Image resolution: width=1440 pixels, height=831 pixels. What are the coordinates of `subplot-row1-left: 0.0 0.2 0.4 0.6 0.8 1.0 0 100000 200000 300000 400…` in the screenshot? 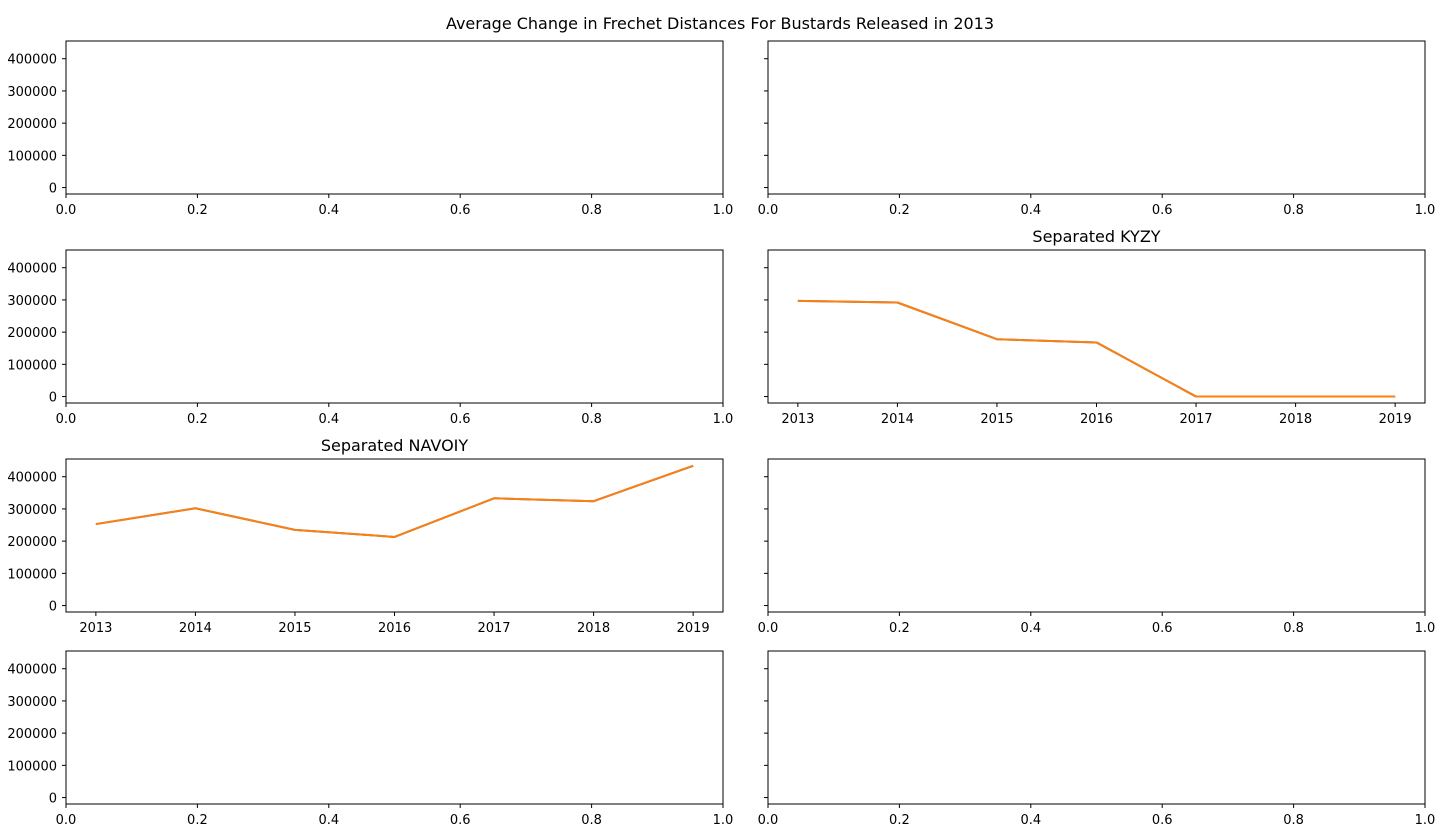 It's located at (370, 129).